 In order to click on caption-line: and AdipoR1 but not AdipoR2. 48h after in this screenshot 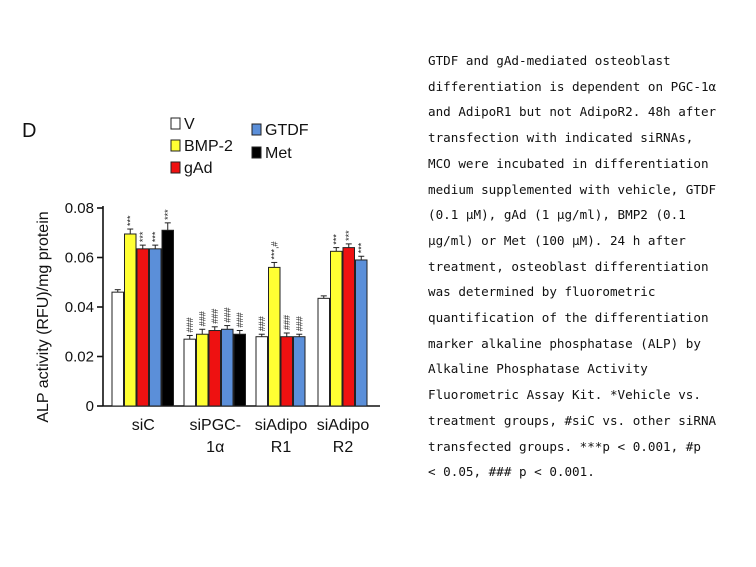, I will do `click(572, 112)`.